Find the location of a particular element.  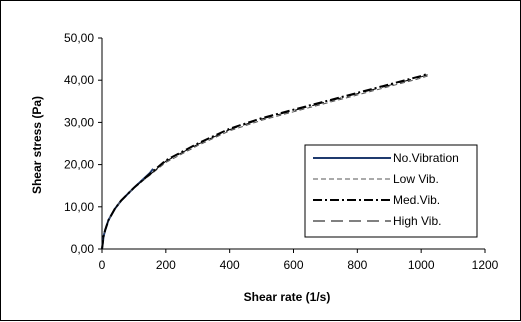

y-tick-label: 0,00 is located at coordinates (83, 249).